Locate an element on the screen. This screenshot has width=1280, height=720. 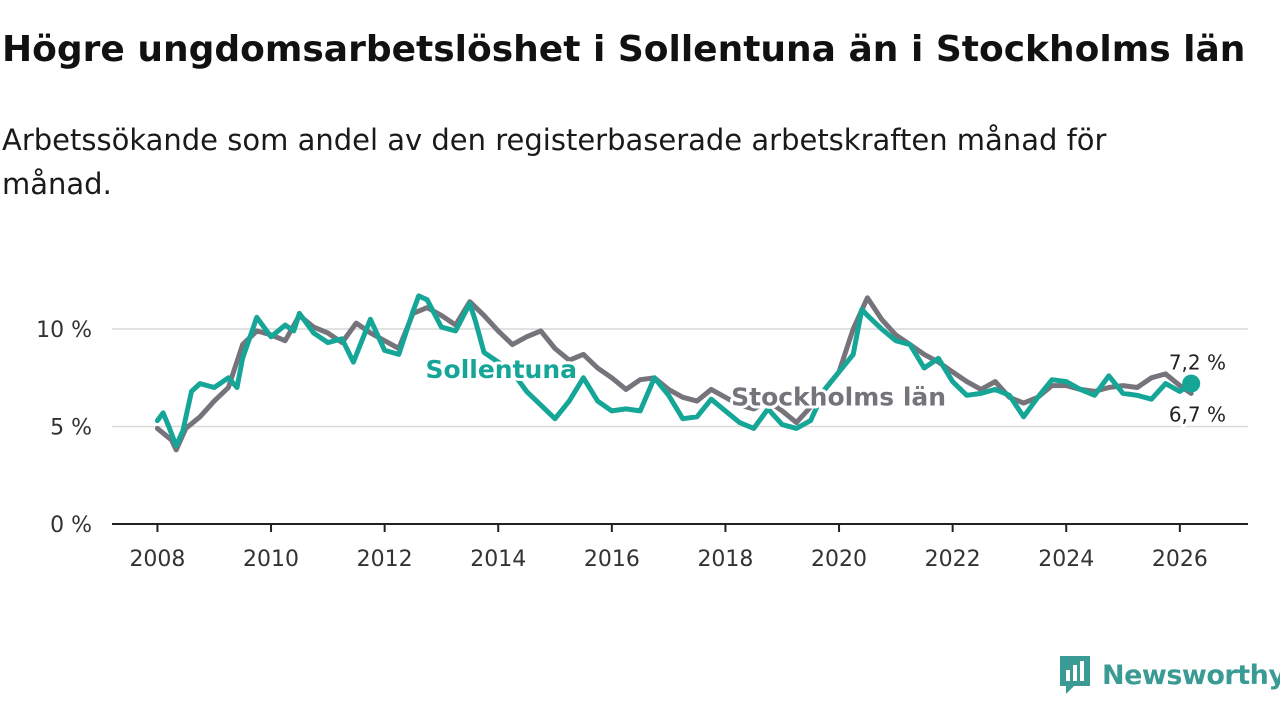
x-tick-label: 2014 is located at coordinates (498, 559).